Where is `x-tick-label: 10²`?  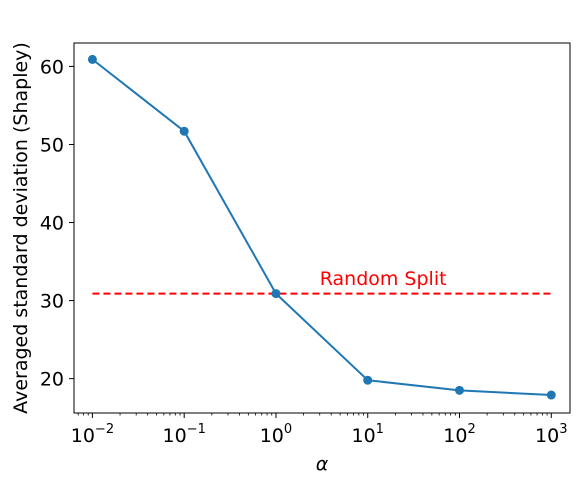
x-tick-label: 10² is located at coordinates (459, 434).